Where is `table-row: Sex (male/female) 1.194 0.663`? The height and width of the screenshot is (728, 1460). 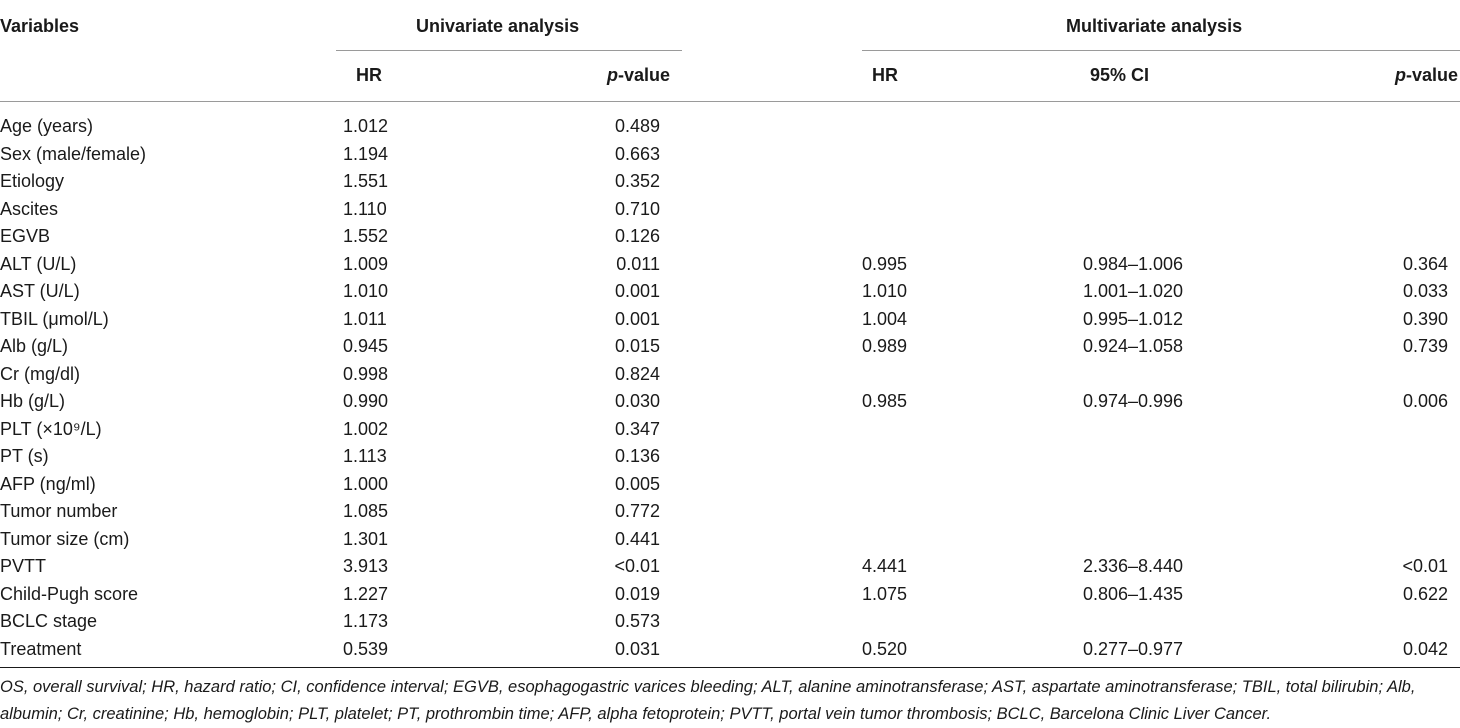
table-row: Sex (male/female) 1.194 0.663 is located at coordinates (730, 155).